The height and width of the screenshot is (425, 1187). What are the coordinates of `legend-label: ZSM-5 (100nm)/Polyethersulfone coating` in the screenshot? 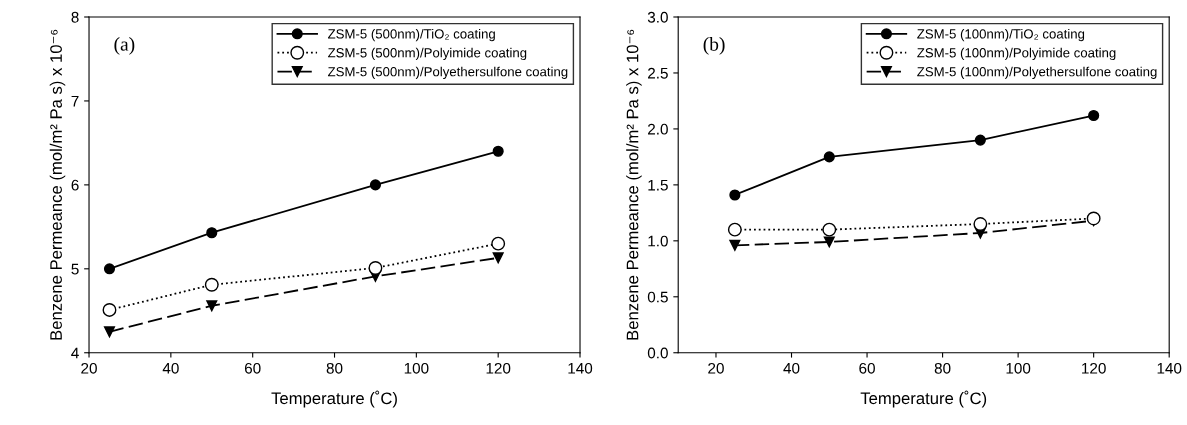 It's located at (1037, 72).